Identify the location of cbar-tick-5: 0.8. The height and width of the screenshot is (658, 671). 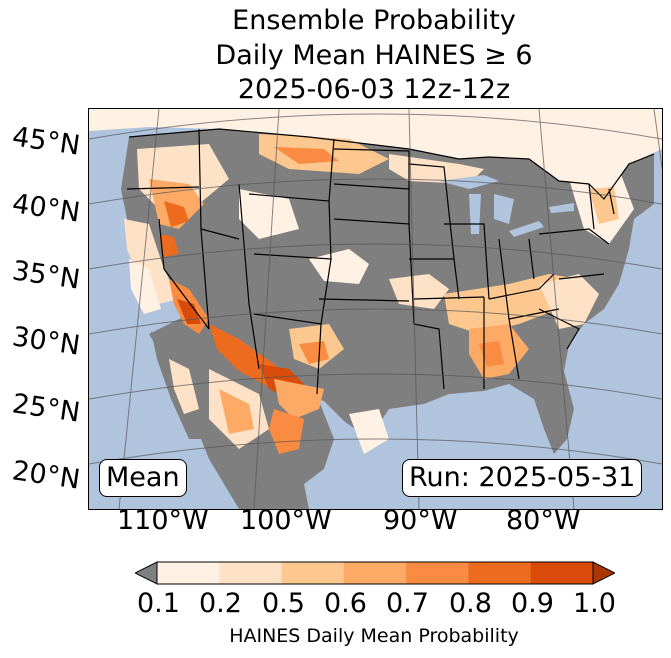
(470, 603).